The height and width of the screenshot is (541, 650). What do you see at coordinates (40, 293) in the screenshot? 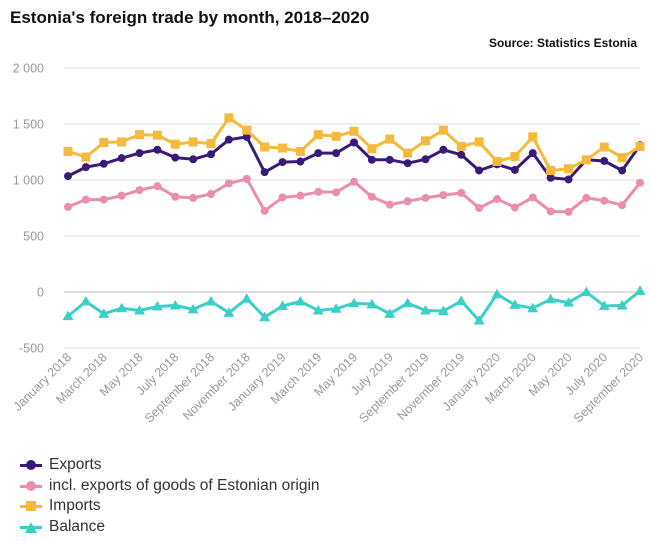
I see `y-tick-label: 0` at bounding box center [40, 293].